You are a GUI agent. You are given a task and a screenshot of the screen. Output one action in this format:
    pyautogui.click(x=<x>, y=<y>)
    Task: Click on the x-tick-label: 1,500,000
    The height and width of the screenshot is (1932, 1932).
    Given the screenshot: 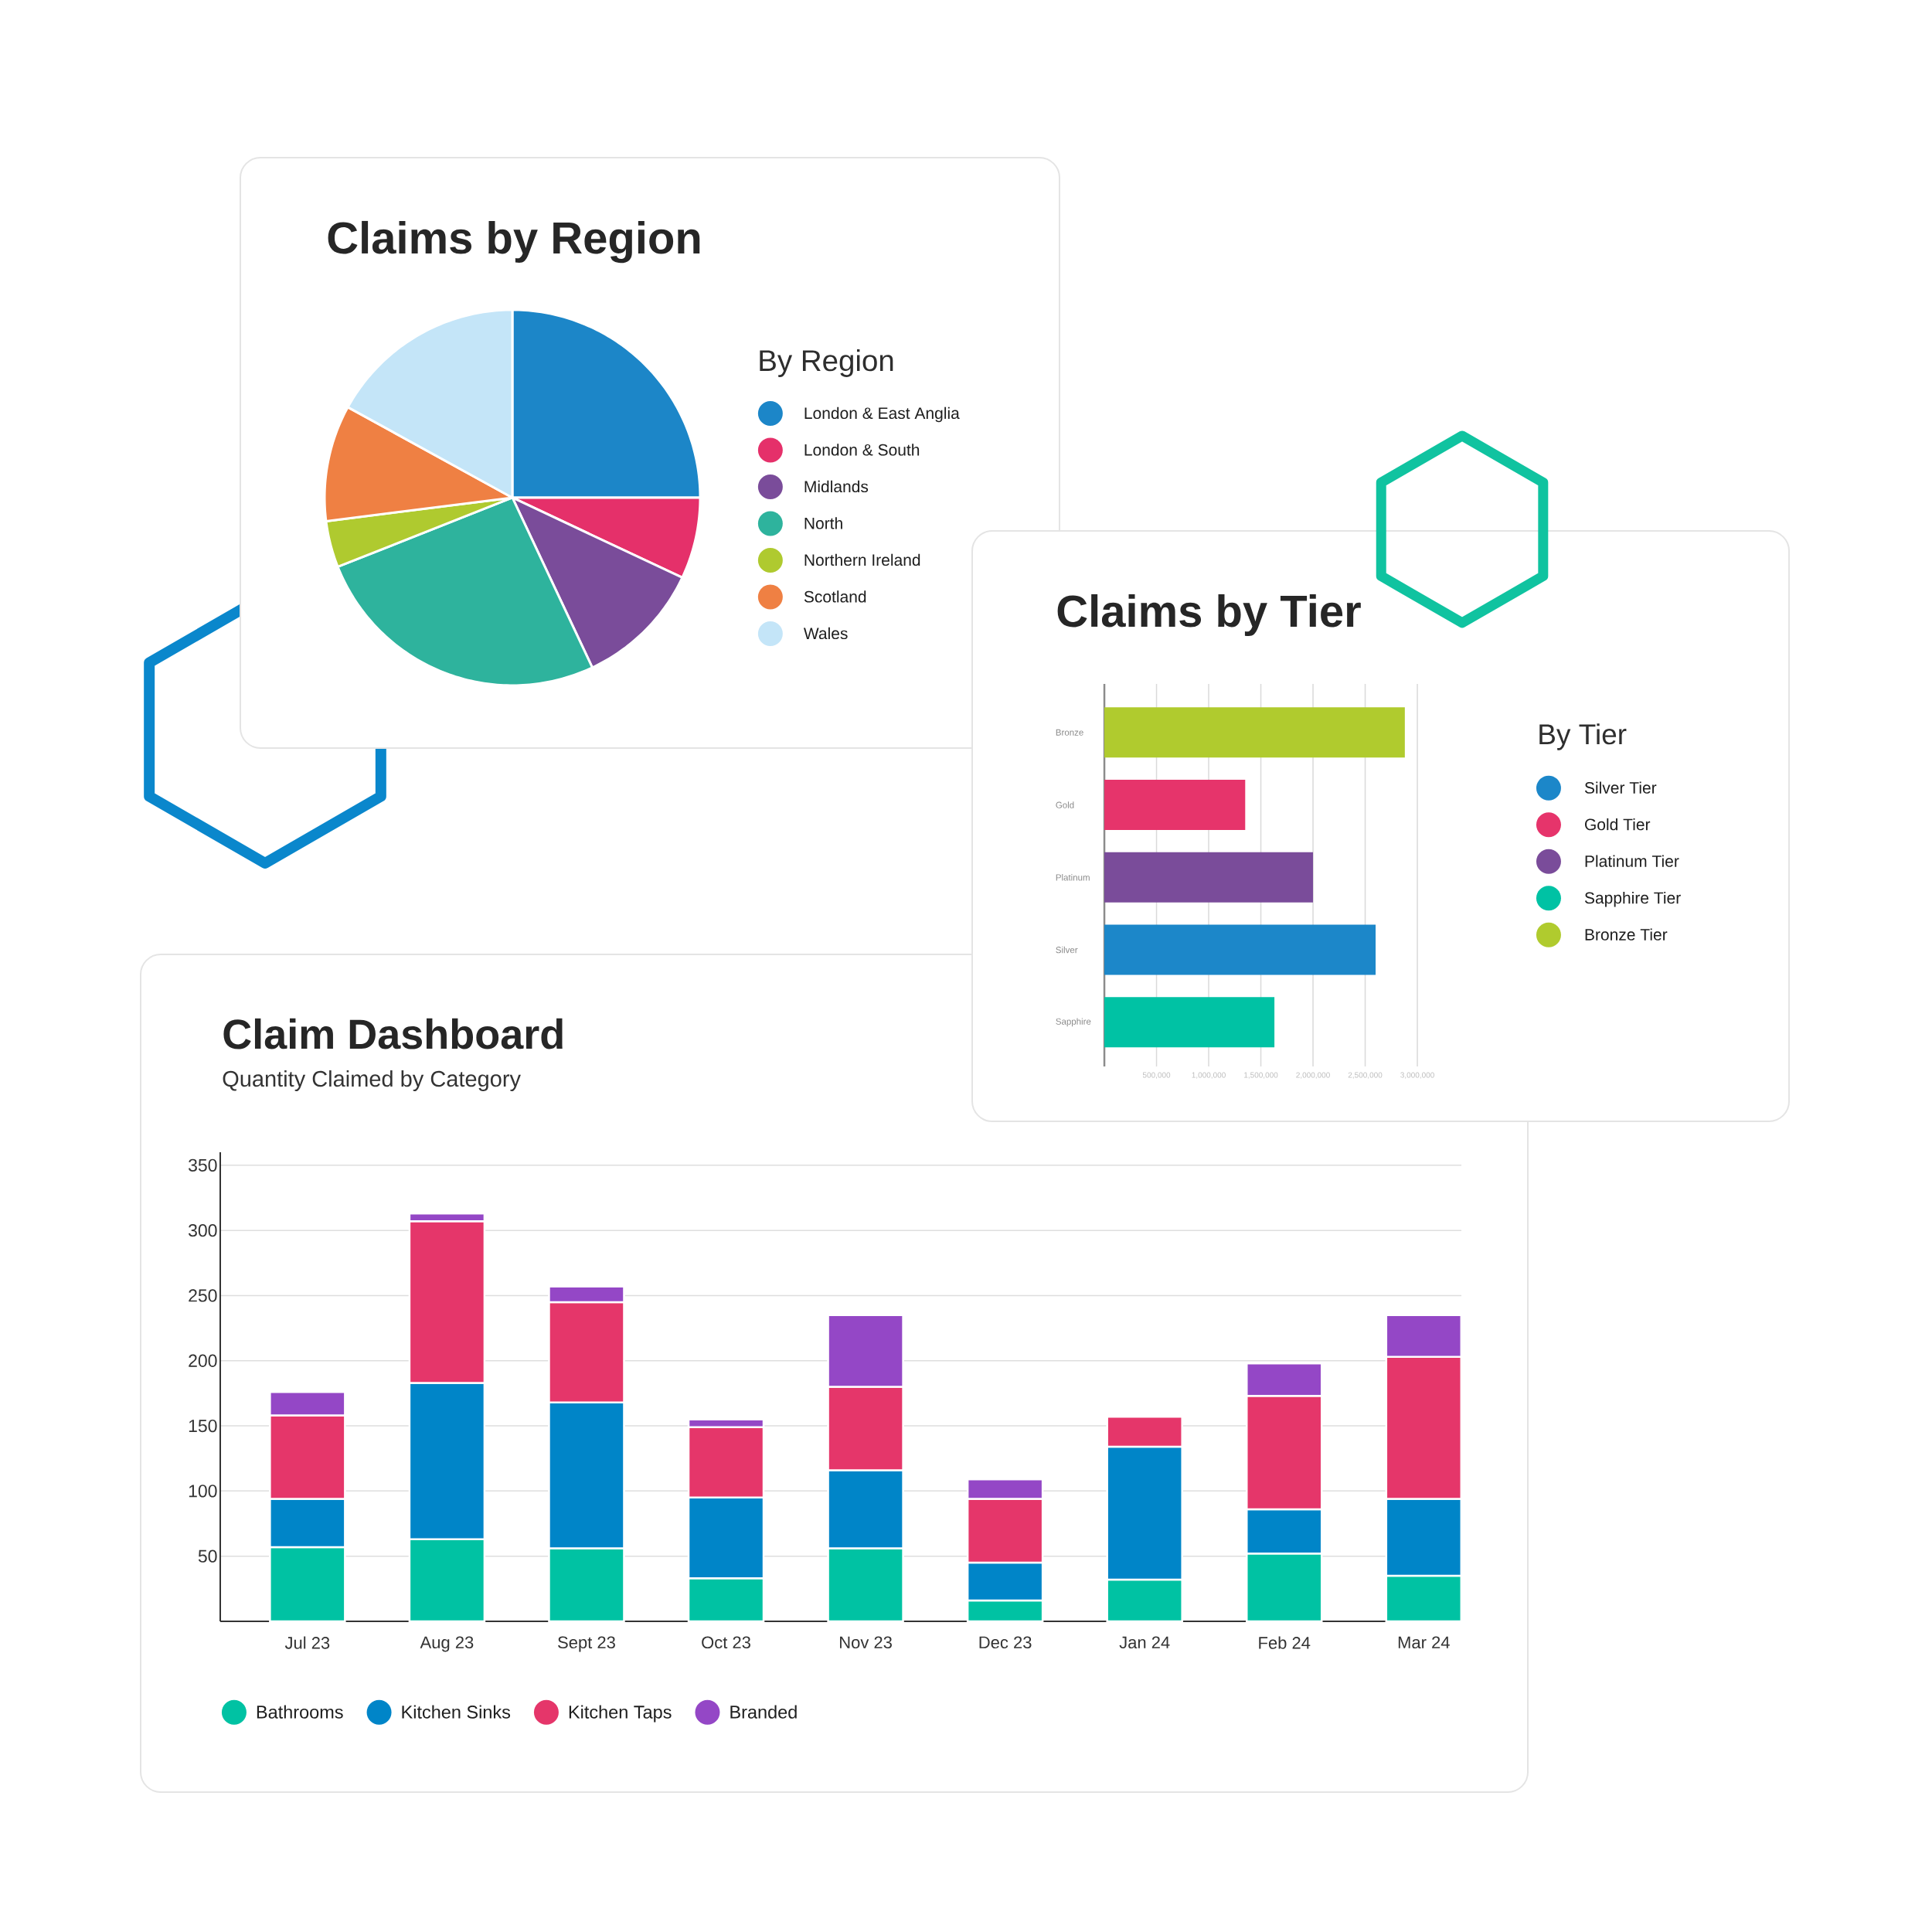 What is the action you would take?
    pyautogui.click(x=1261, y=1076)
    